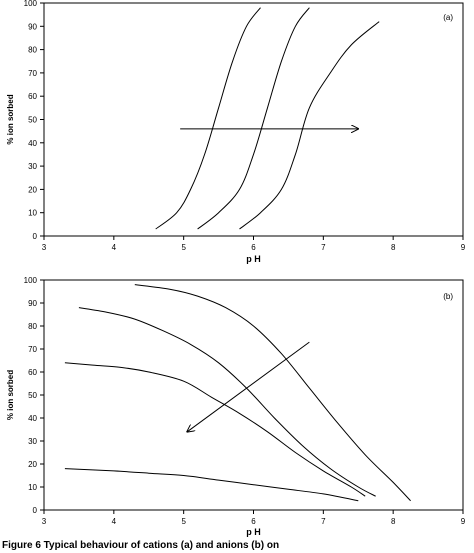 The height and width of the screenshot is (553, 474). I want to click on y-tick-label-a: 0, so click(35, 236).